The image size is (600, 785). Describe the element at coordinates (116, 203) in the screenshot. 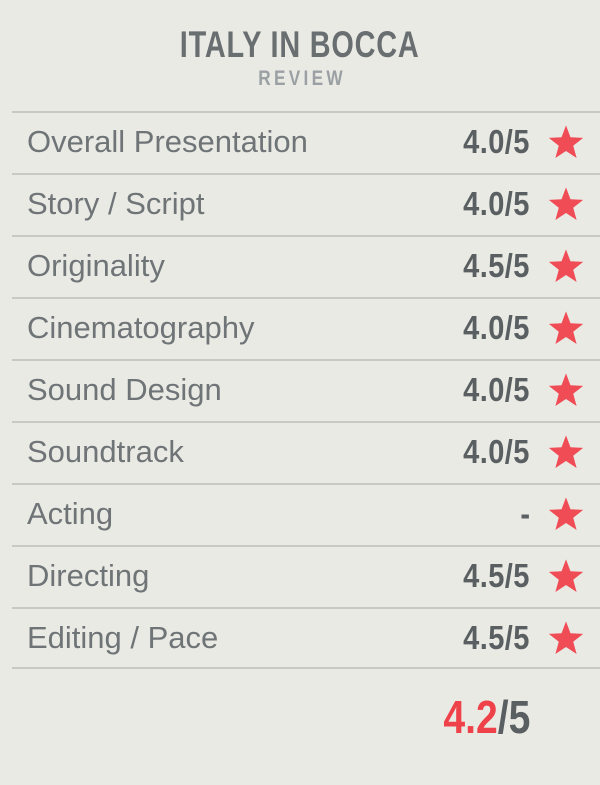

I see `category-label: Story / Script` at that location.